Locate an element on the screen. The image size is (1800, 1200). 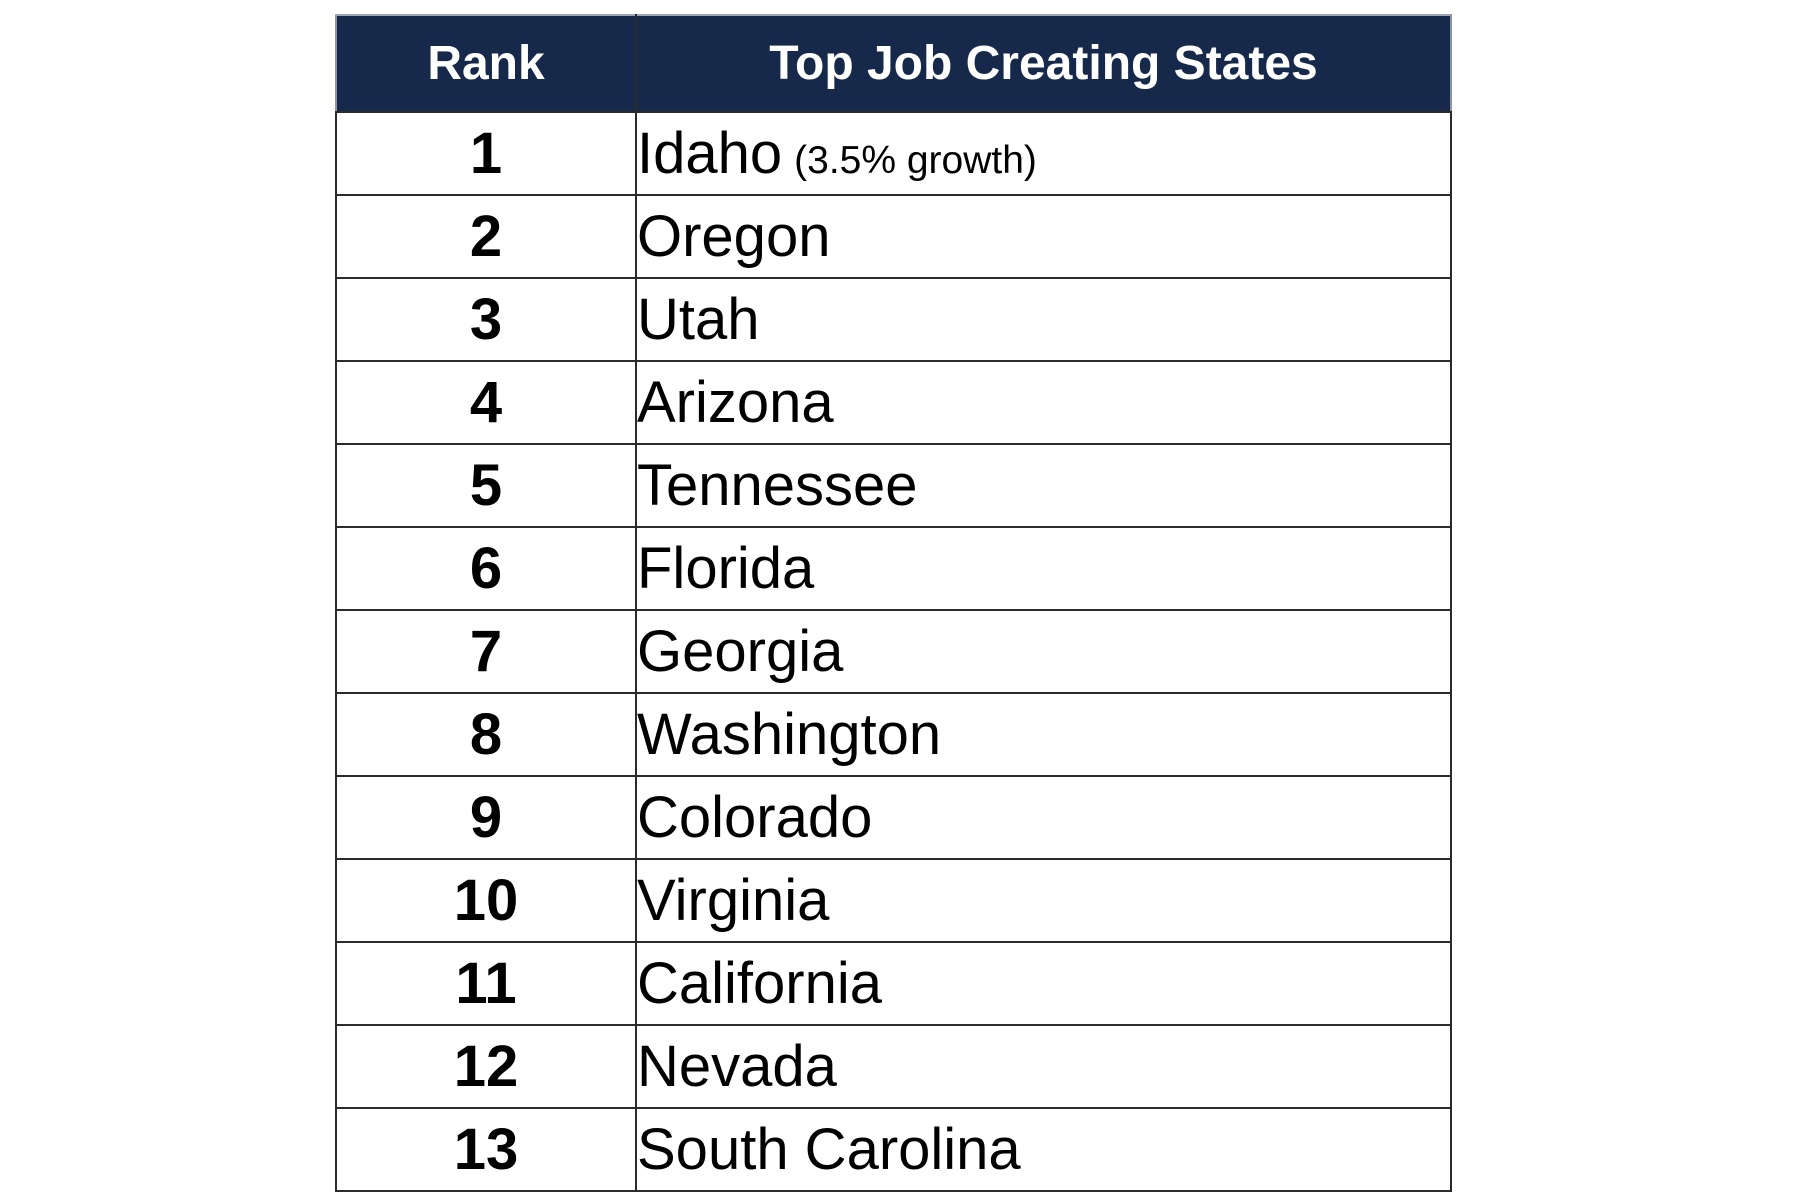
state-cell: Colorado is located at coordinates (1043, 817).